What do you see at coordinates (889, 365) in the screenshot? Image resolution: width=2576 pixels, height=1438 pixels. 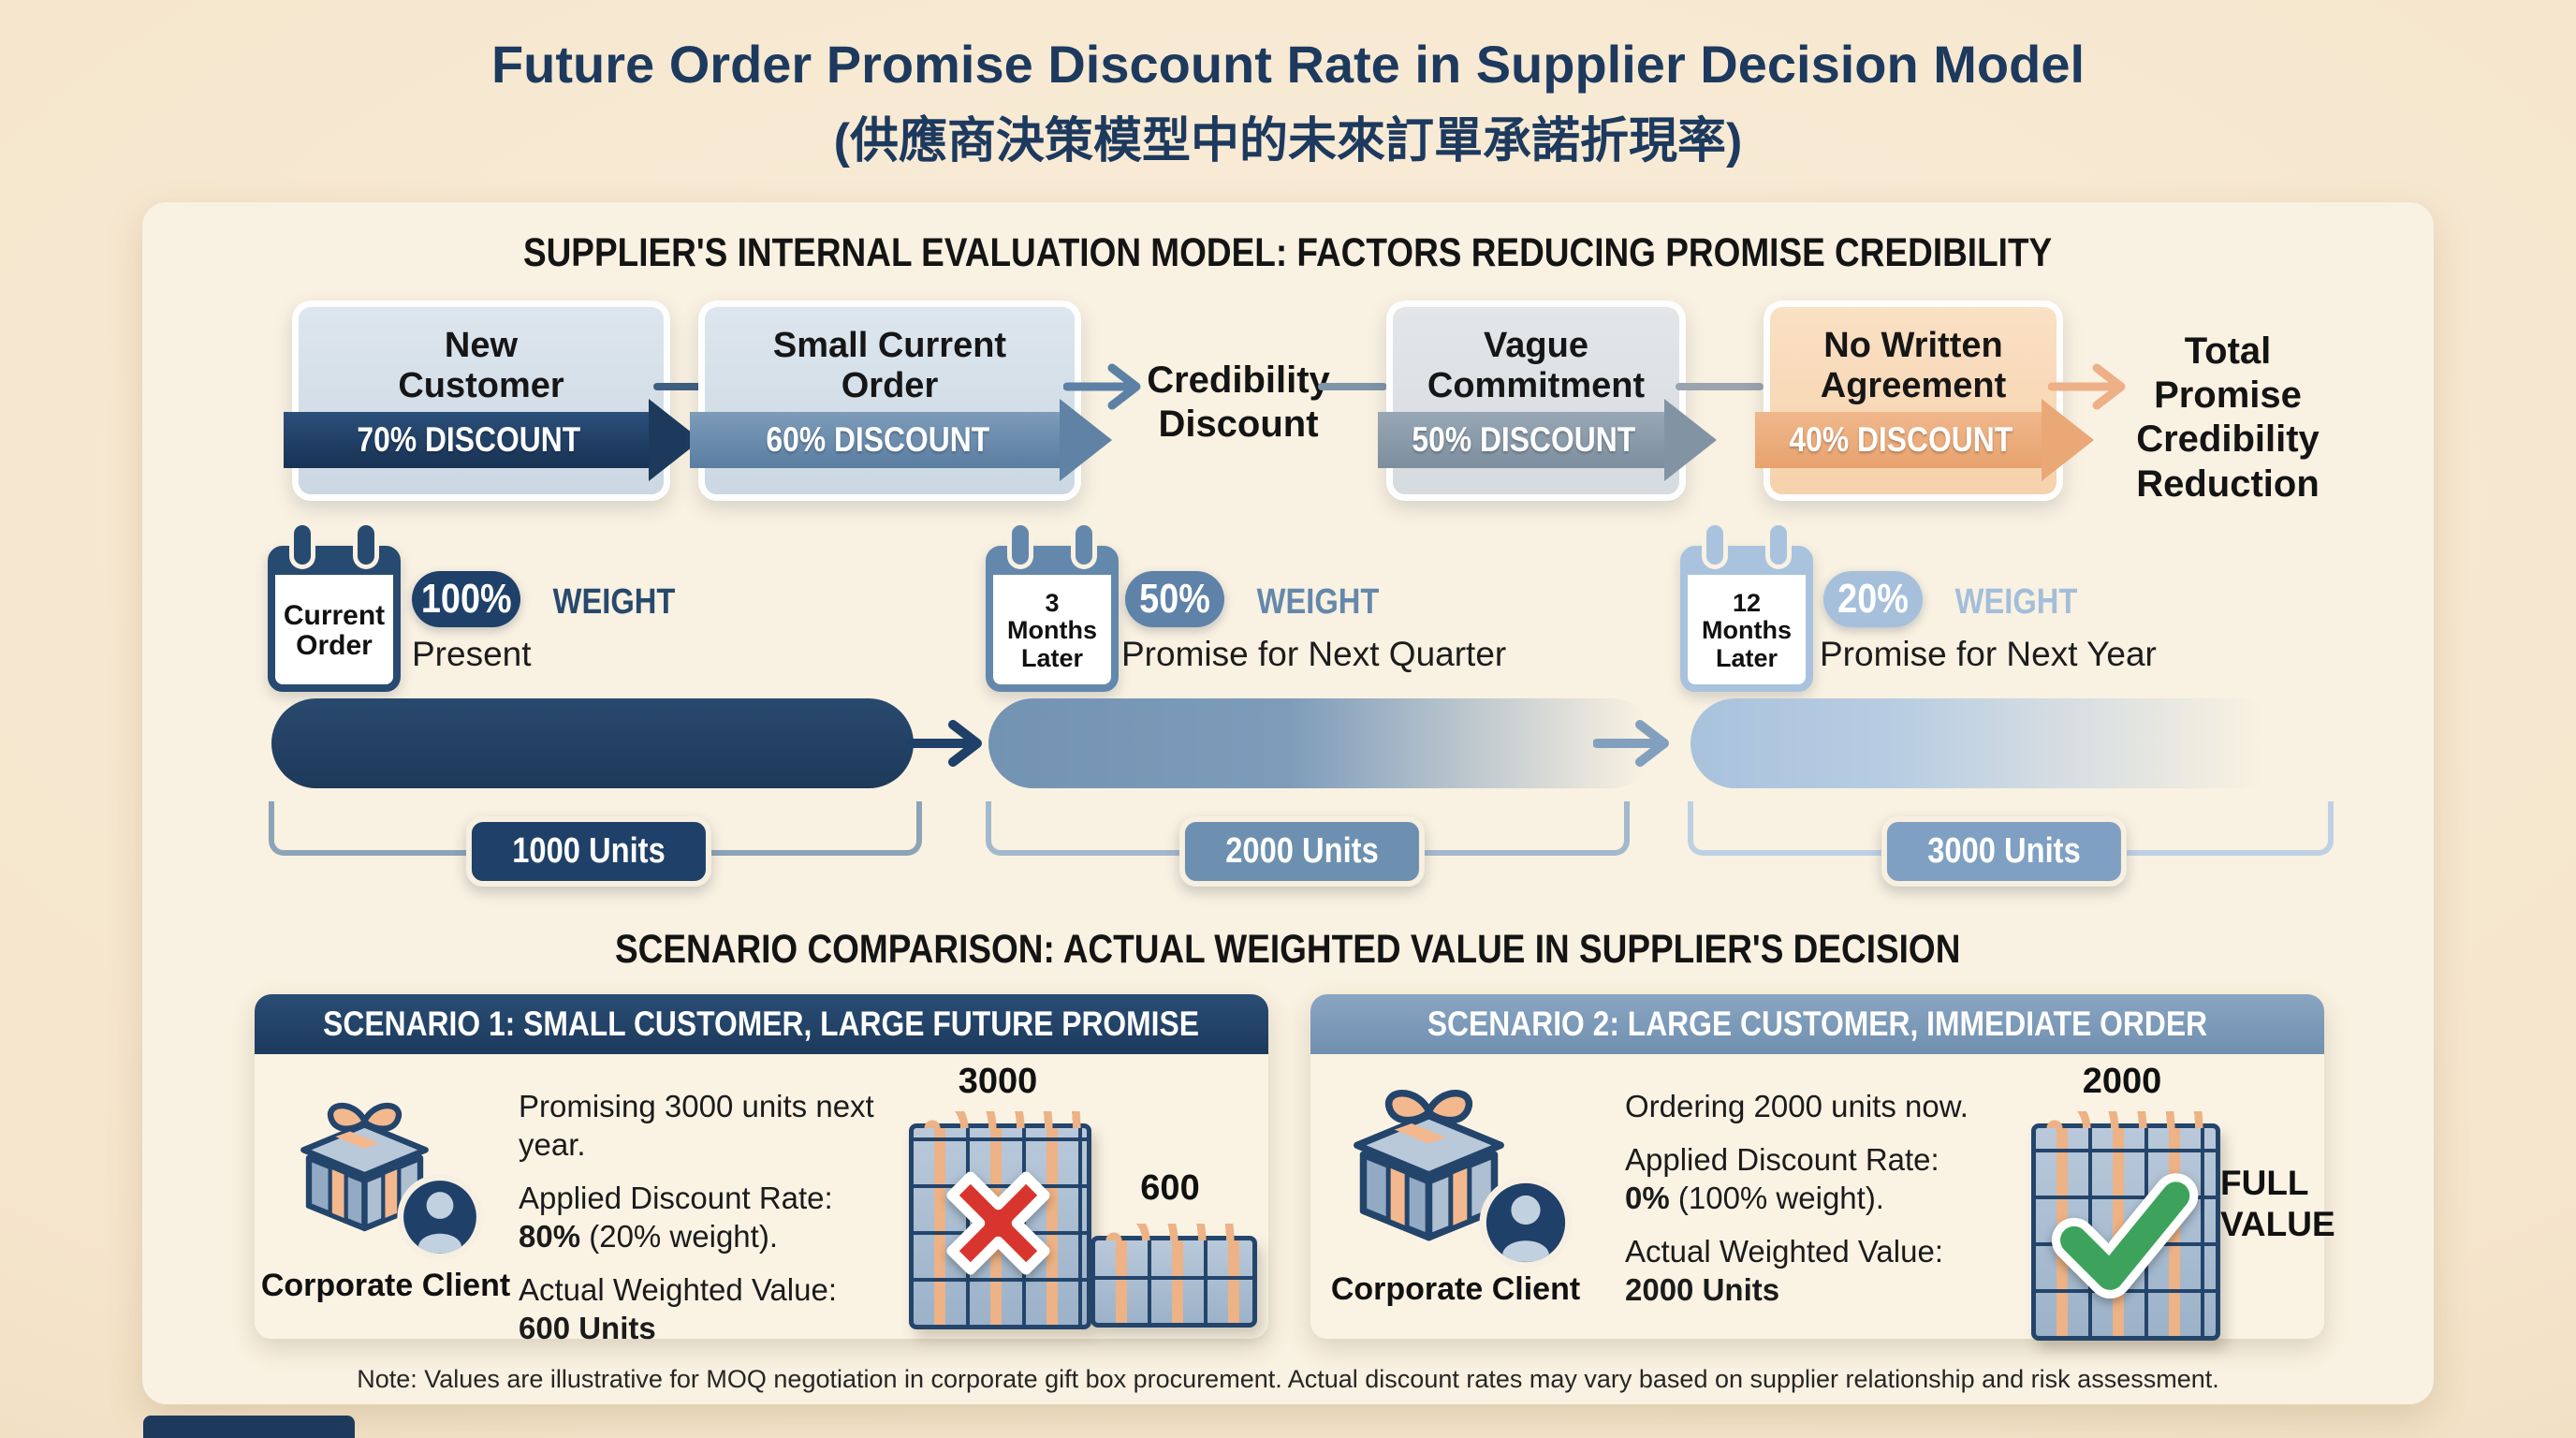 I see `factor-label: Small Current Order` at bounding box center [889, 365].